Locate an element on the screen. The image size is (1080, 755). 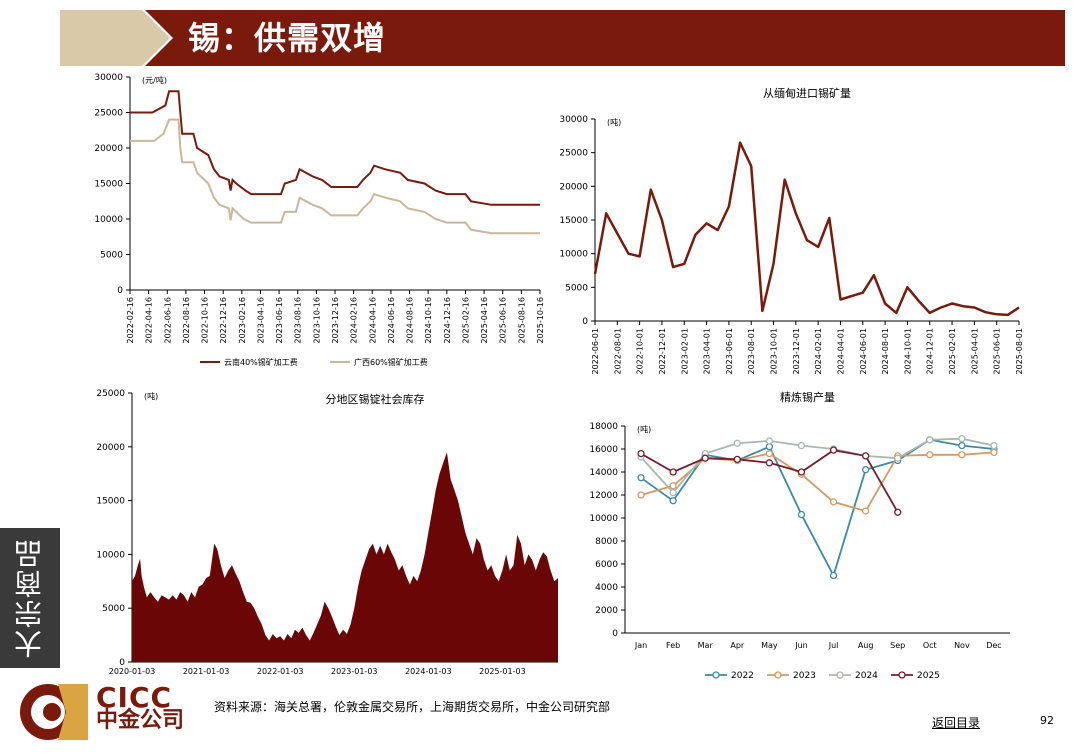
x-tick-label: 2024-12-01 is located at coordinates (930, 351).